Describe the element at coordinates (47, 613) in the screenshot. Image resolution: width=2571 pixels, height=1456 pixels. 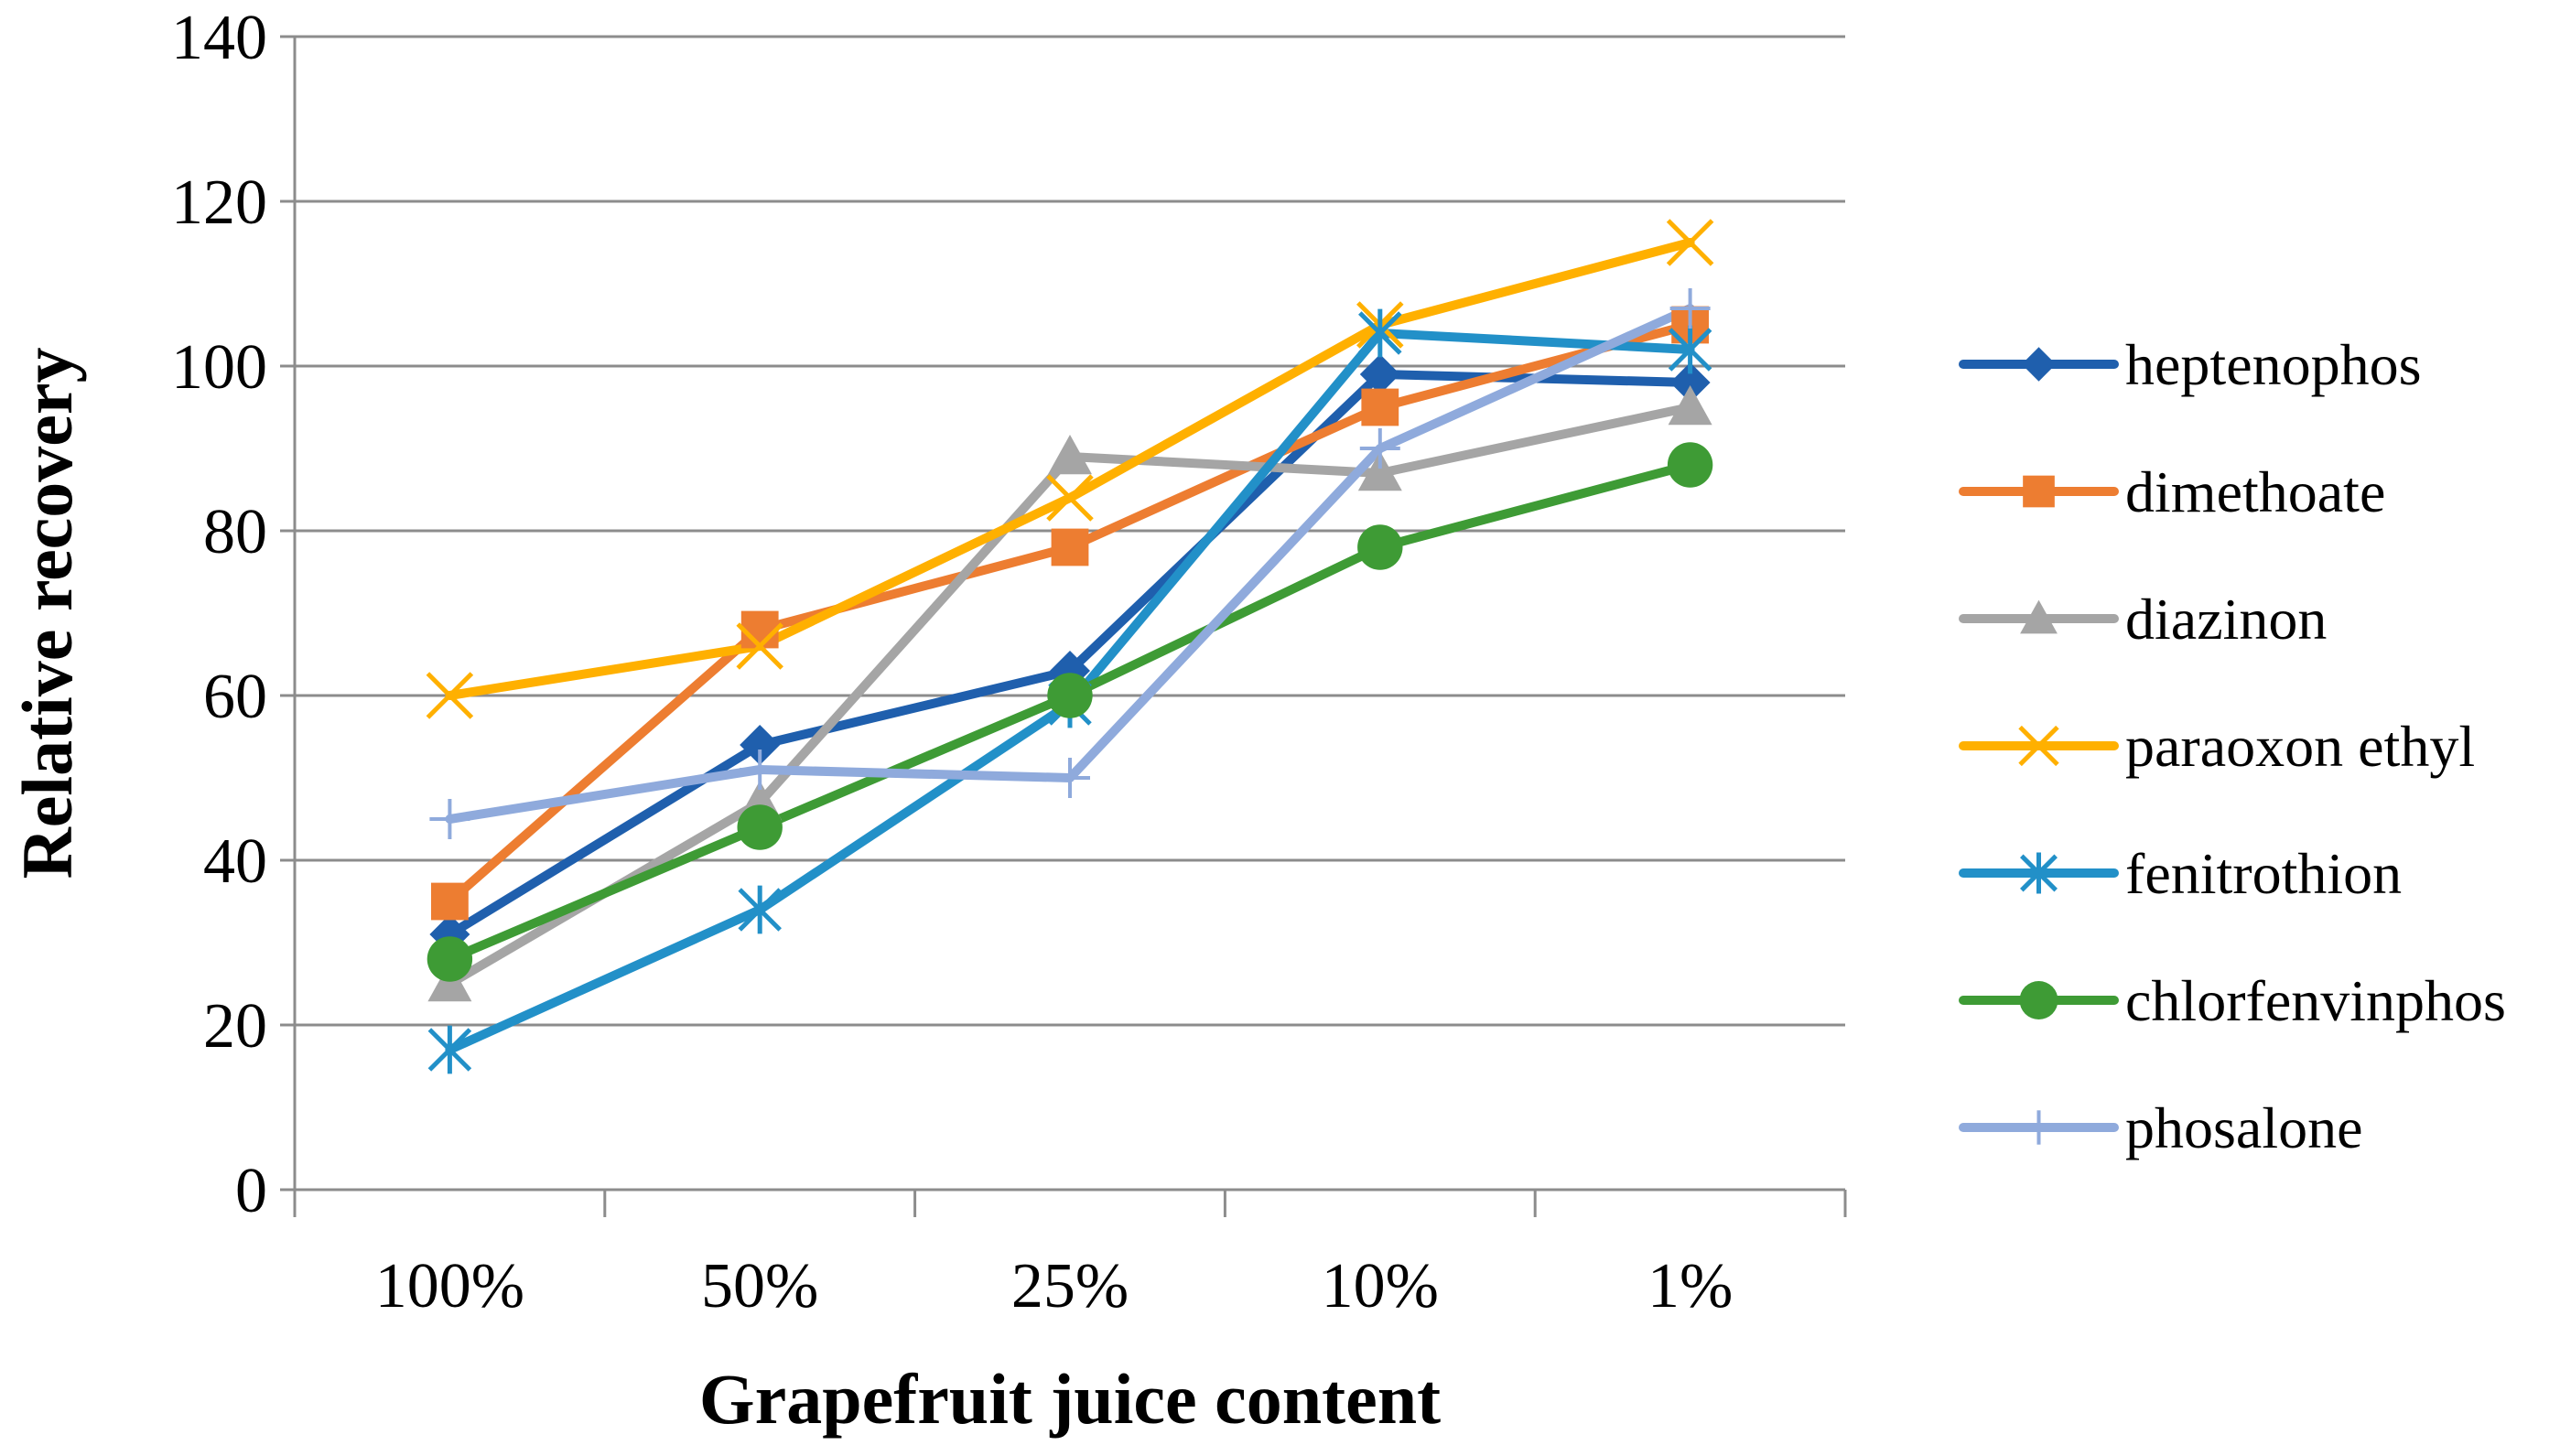
I see `y-axis-title: Relative recovery` at that location.